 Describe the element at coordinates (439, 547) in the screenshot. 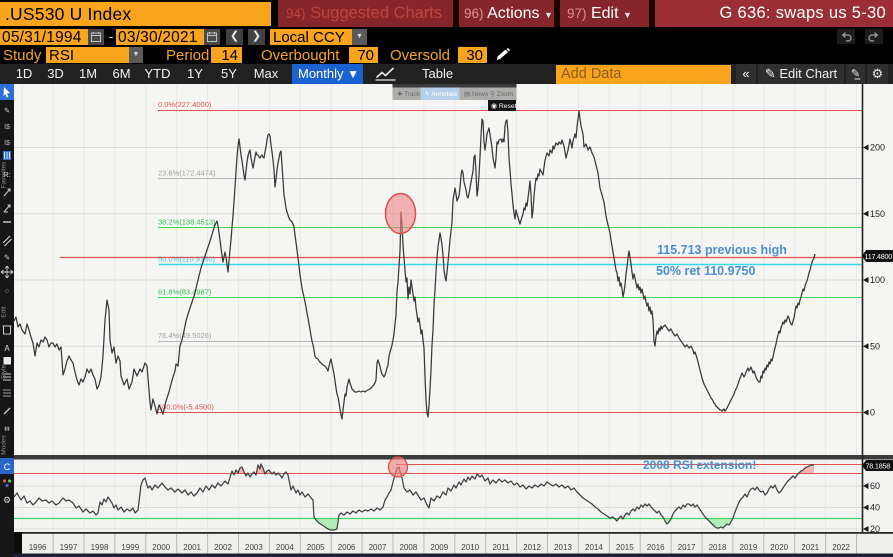

I see `svg-text: 2009` at that location.